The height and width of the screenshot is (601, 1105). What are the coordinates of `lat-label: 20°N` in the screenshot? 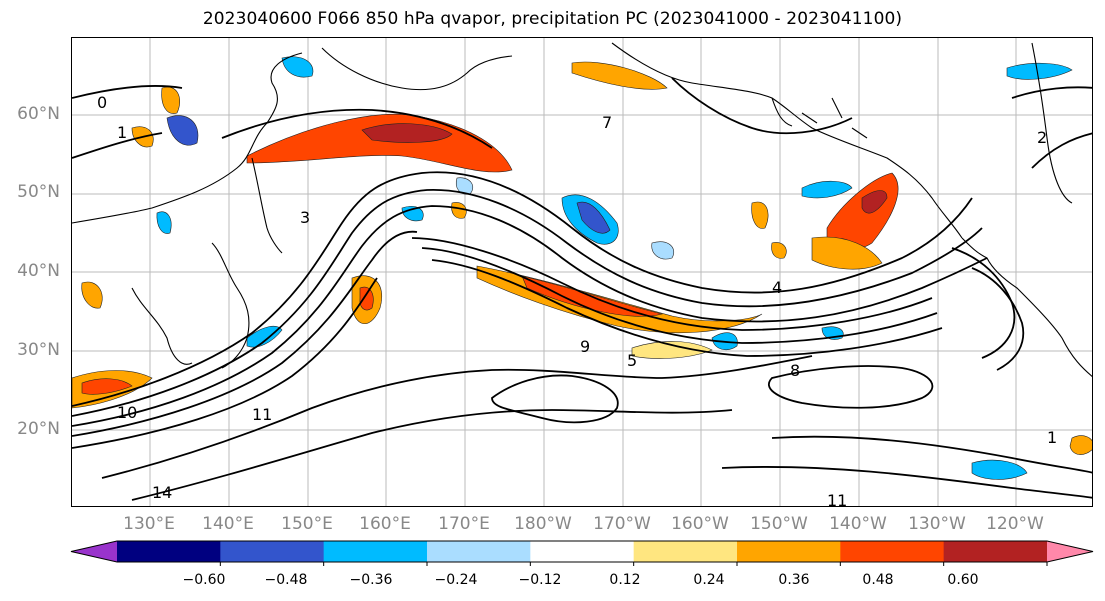 It's located at (38, 429).